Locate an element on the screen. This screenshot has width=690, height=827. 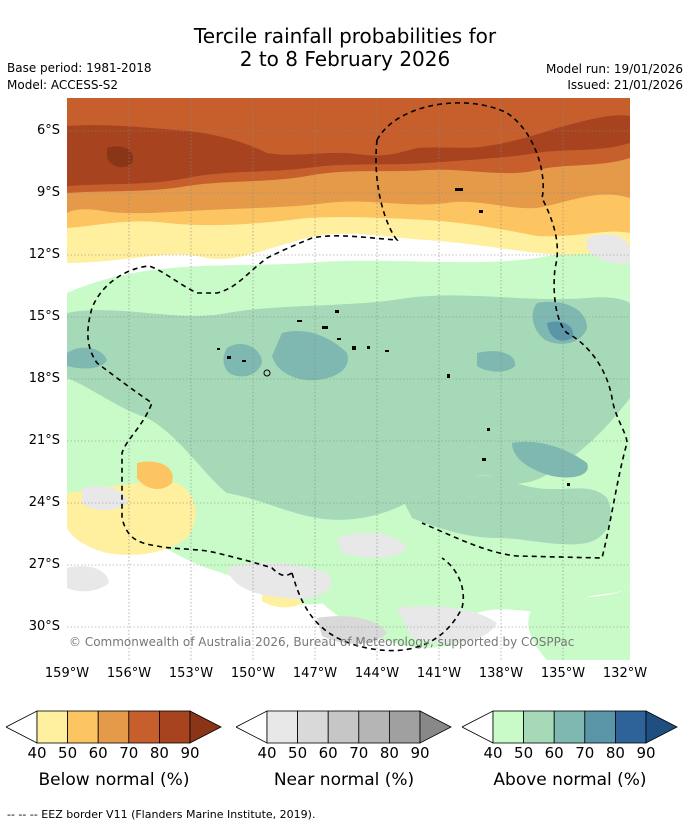
colorbar-below-tick: 60 is located at coordinates (98, 753).